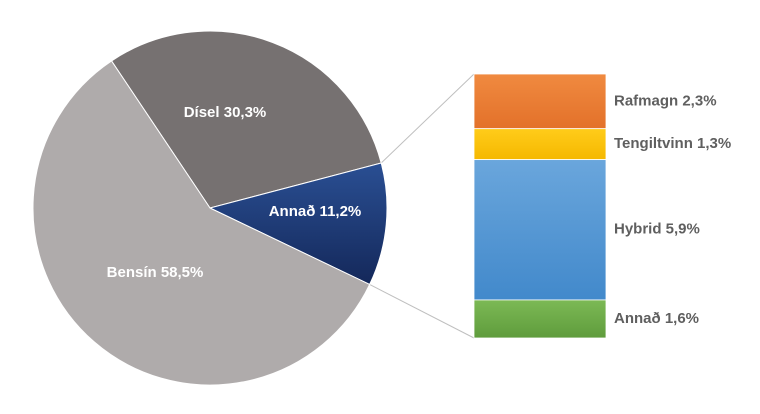 This screenshot has width=760, height=414. Describe the element at coordinates (540, 144) in the screenshot. I see `bar-segment-tengiltvinn` at that location.